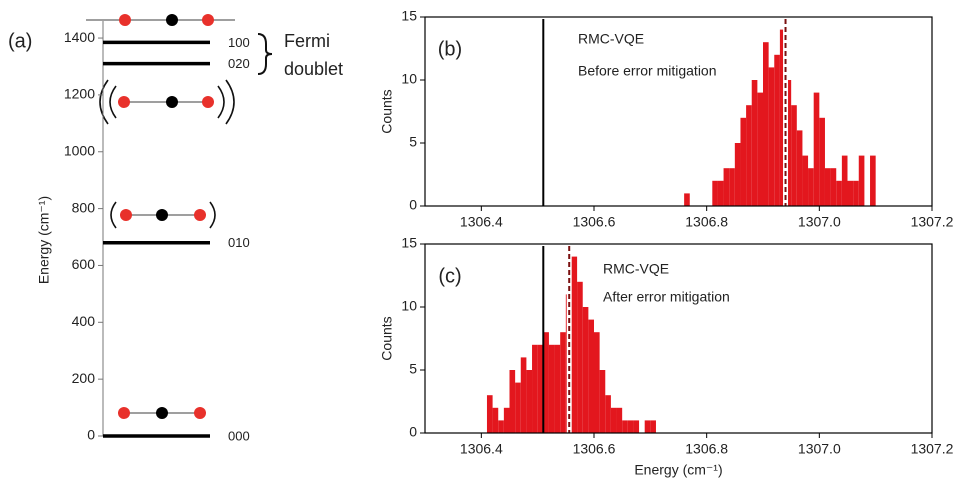 The height and width of the screenshot is (481, 957). Describe the element at coordinates (594, 449) in the screenshot. I see `x-tick-label: 1306.6` at that location.